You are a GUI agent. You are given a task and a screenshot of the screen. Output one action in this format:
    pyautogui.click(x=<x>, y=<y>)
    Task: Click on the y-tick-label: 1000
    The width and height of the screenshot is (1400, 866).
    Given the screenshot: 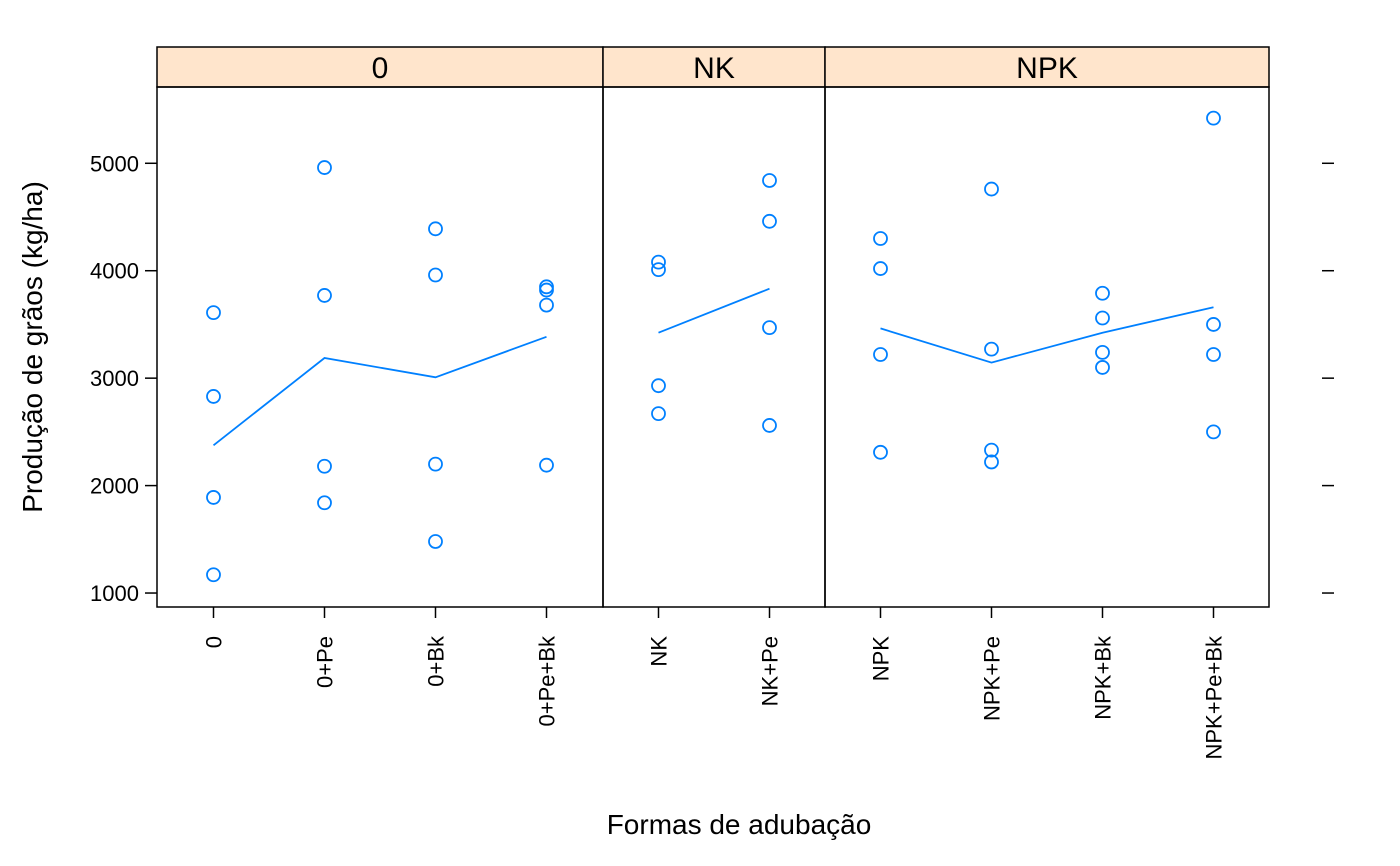 What is the action you would take?
    pyautogui.click(x=114, y=593)
    